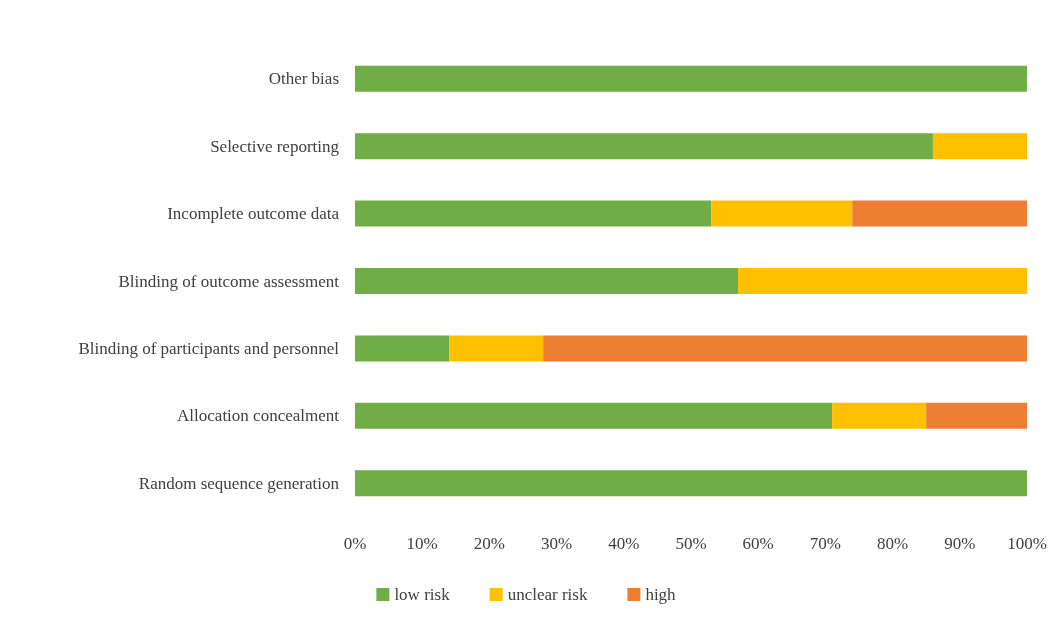 The width and height of the screenshot is (1052, 622). Describe the element at coordinates (1027, 543) in the screenshot. I see `x-tick-label: 100%` at that location.